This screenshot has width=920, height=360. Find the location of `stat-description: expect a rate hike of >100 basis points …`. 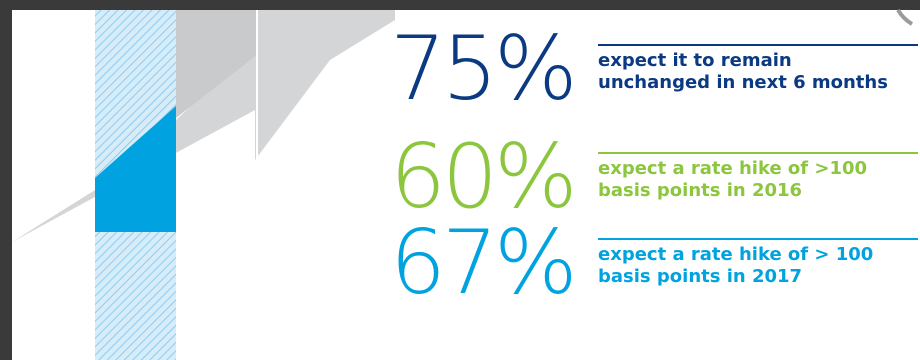

stat-description: expect a rate hike of >100 basis points … is located at coordinates (732, 180).